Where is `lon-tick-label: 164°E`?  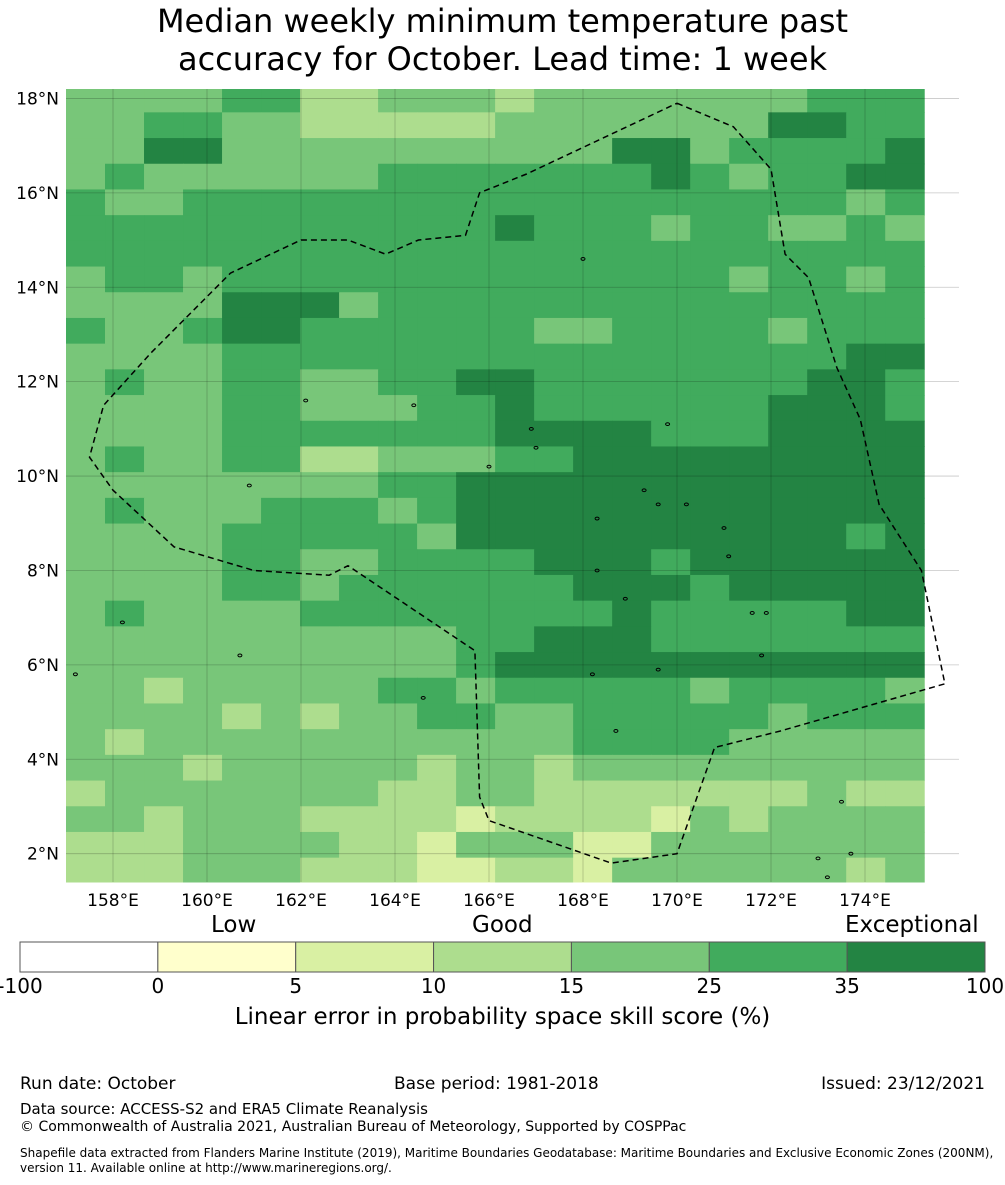
lon-tick-label: 164°E is located at coordinates (395, 901).